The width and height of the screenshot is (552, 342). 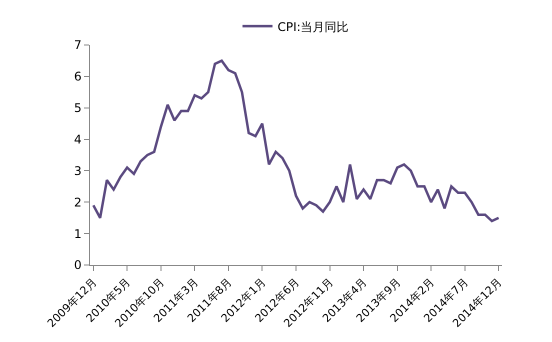 I want to click on y-tick-label: 6, so click(x=78, y=77).